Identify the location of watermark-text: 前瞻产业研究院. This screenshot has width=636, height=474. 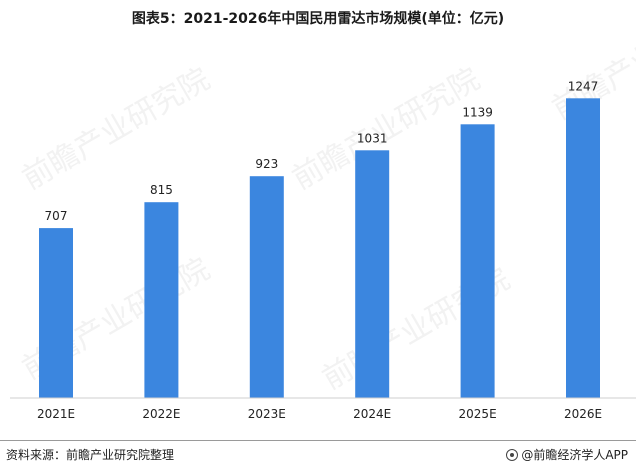
(116, 129).